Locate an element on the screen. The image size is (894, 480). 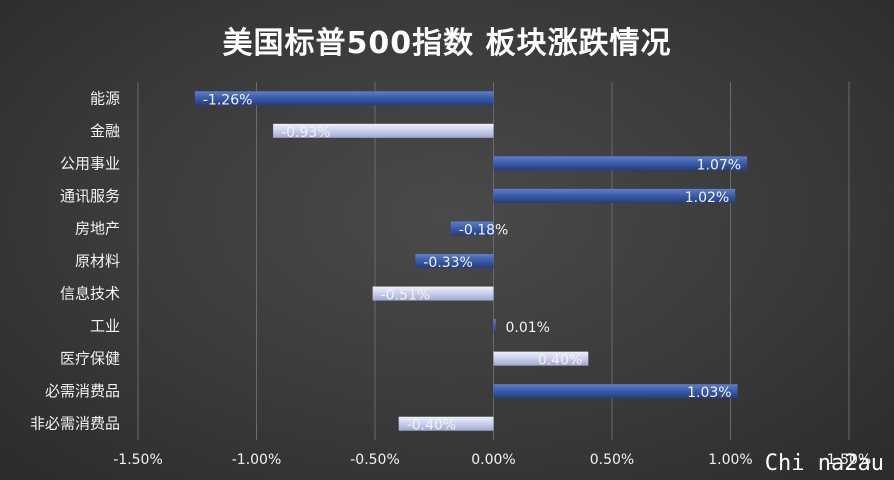
data-label: -0.18% is located at coordinates (484, 230).